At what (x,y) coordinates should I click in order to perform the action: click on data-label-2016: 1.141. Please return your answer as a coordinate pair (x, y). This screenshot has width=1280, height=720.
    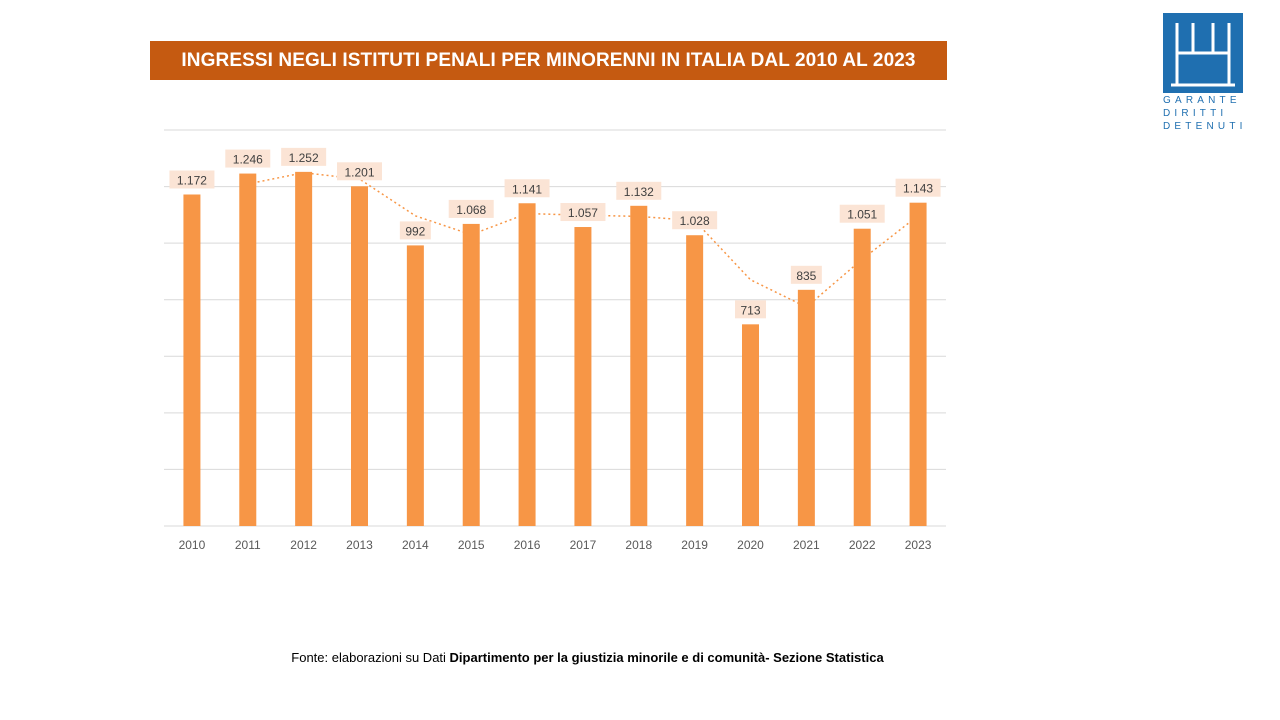
    Looking at the image, I should click on (527, 189).